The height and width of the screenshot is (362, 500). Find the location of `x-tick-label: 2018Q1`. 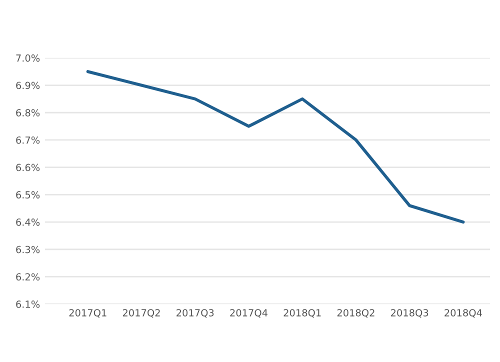

x-tick-label: 2018Q1 is located at coordinates (302, 313).